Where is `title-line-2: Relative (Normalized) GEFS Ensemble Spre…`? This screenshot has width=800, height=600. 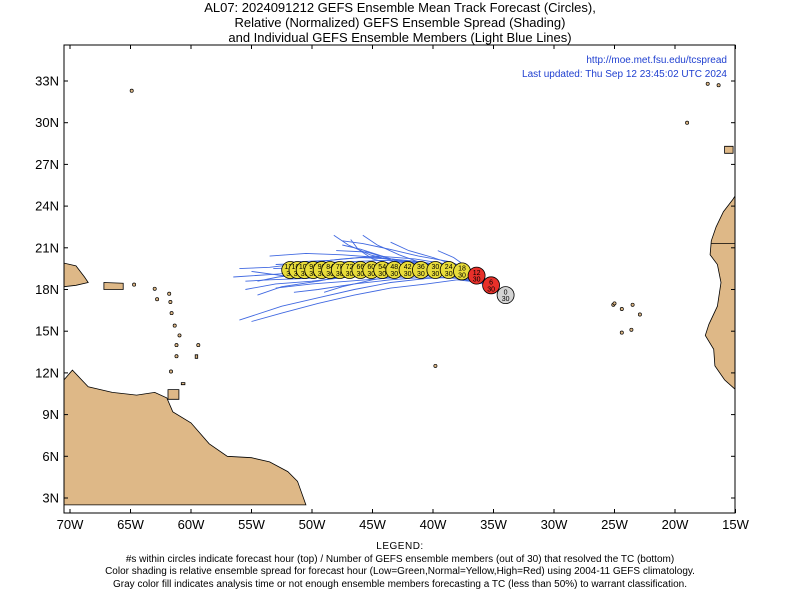 title-line-2: Relative (Normalized) GEFS Ensemble Spre… is located at coordinates (400, 22).